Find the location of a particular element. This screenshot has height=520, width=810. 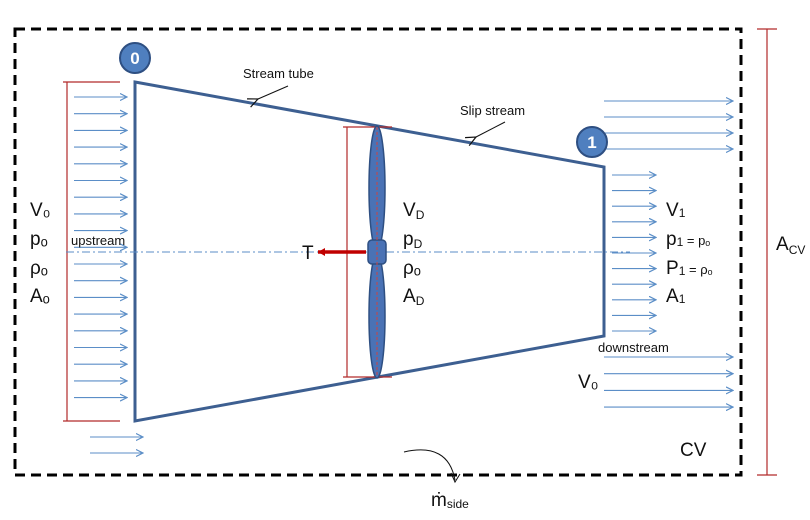

outlet-velocity: V1 is located at coordinates (676, 210).